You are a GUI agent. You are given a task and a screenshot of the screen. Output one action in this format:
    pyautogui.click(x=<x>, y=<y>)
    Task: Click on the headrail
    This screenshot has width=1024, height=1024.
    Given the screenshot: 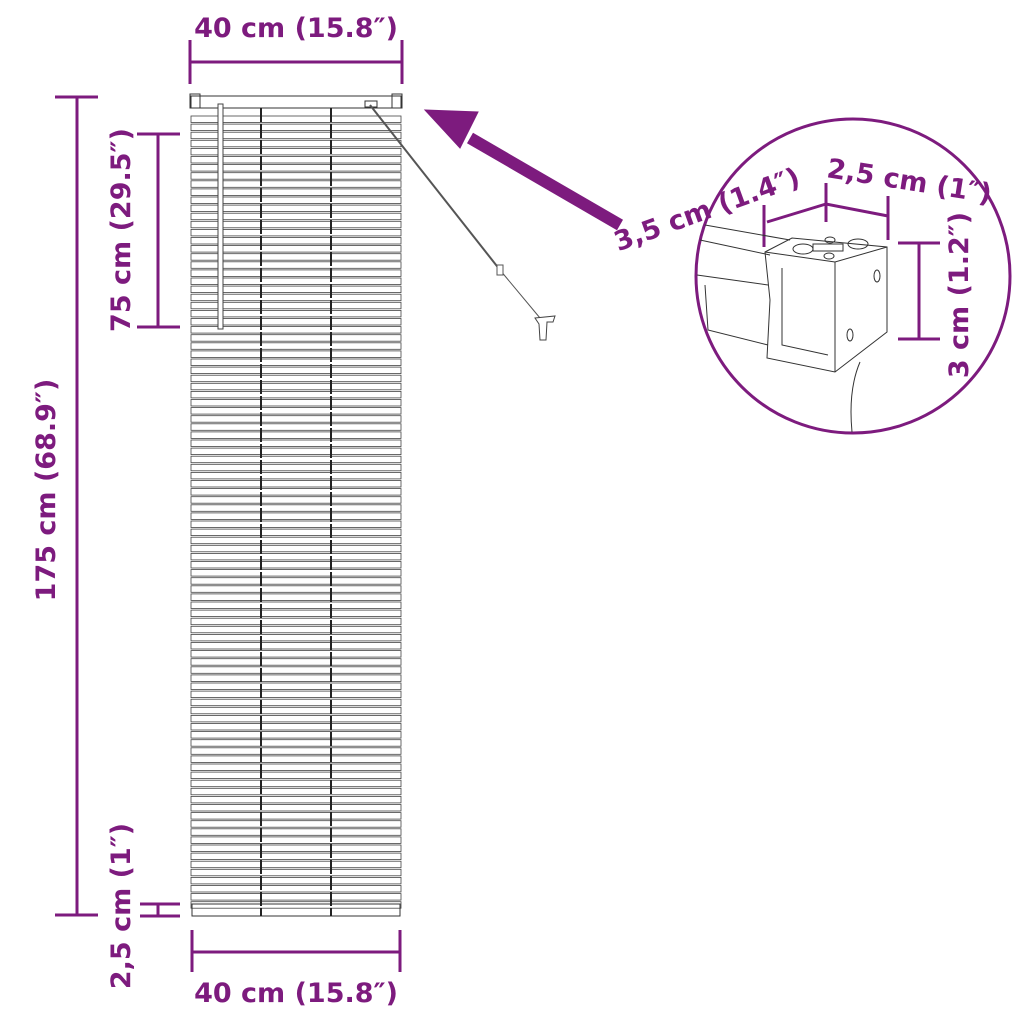 What is the action you would take?
    pyautogui.click(x=296, y=102)
    